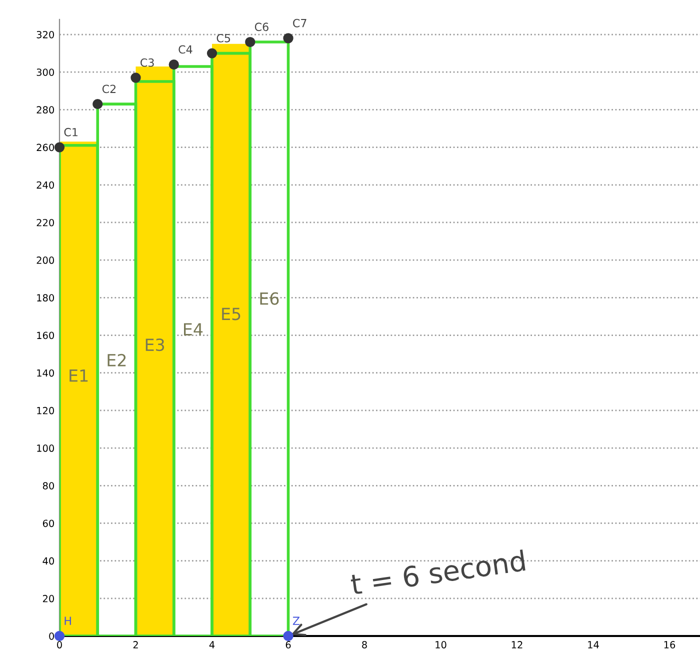 This screenshot has height=649, width=700. What do you see at coordinates (51, 636) in the screenshot?
I see `y-tick-label: 0` at bounding box center [51, 636].